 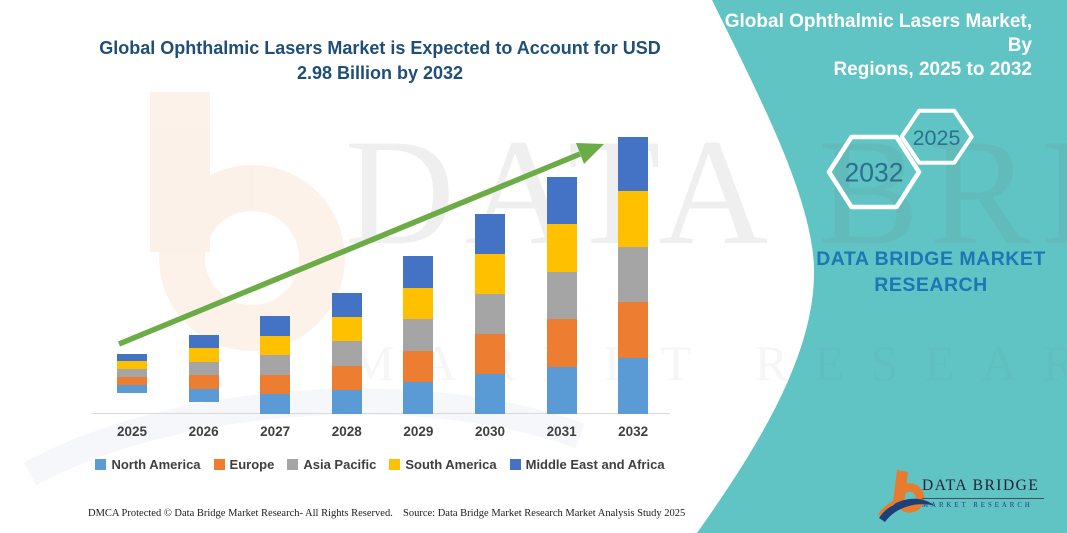 What do you see at coordinates (931, 285) in the screenshot?
I see `brand-wordmark-line2: RESEARCH` at bounding box center [931, 285].